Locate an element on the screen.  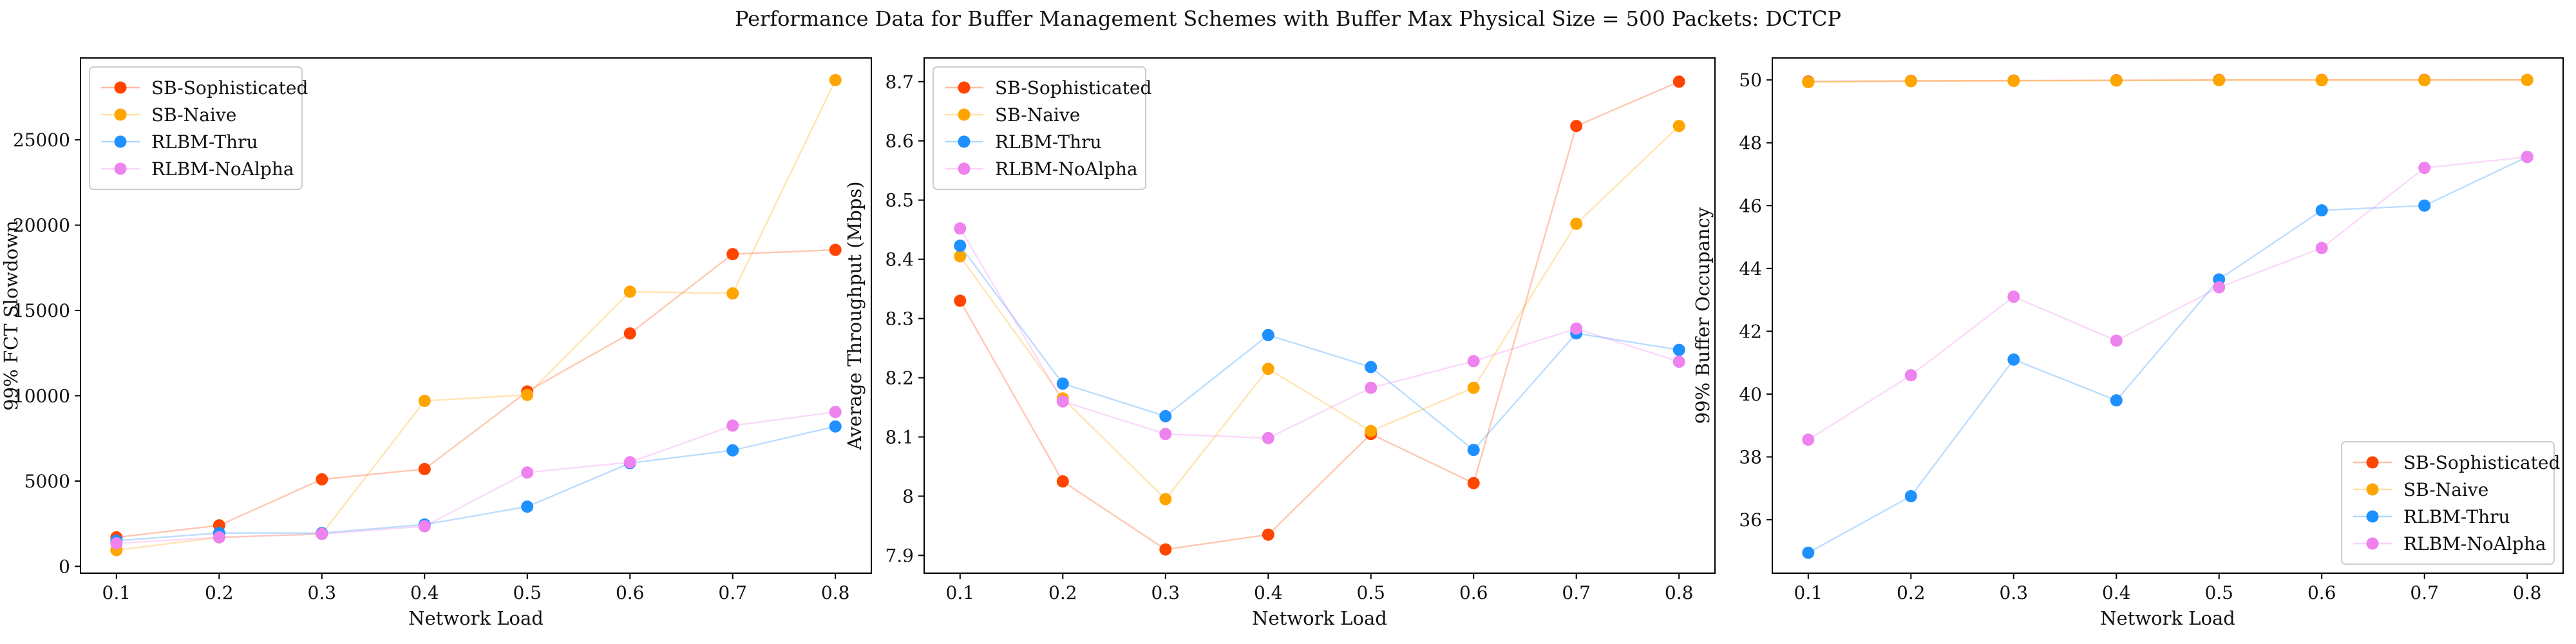
y-tick-label: 0 is located at coordinates (64, 566).